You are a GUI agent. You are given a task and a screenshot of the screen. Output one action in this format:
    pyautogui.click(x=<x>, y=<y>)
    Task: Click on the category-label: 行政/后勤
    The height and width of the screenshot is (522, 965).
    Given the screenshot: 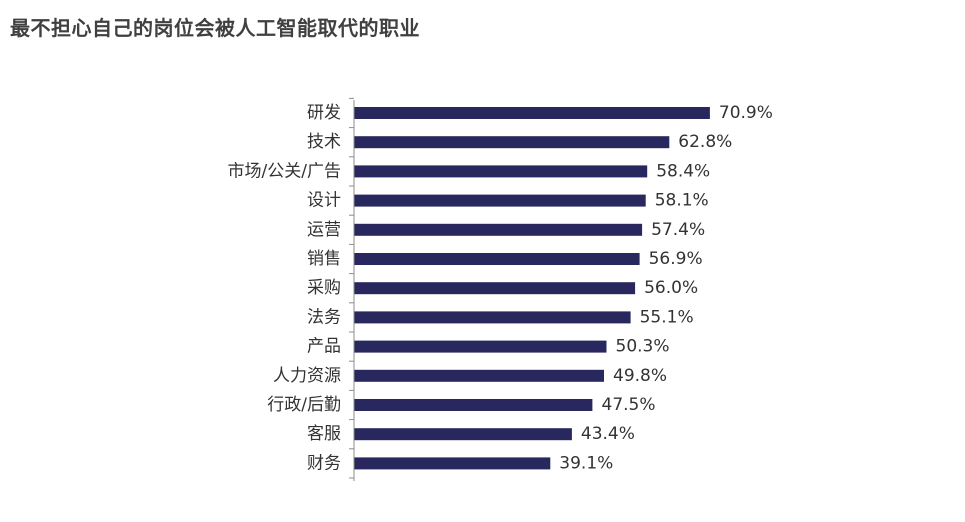 What is the action you would take?
    pyautogui.click(x=304, y=405)
    